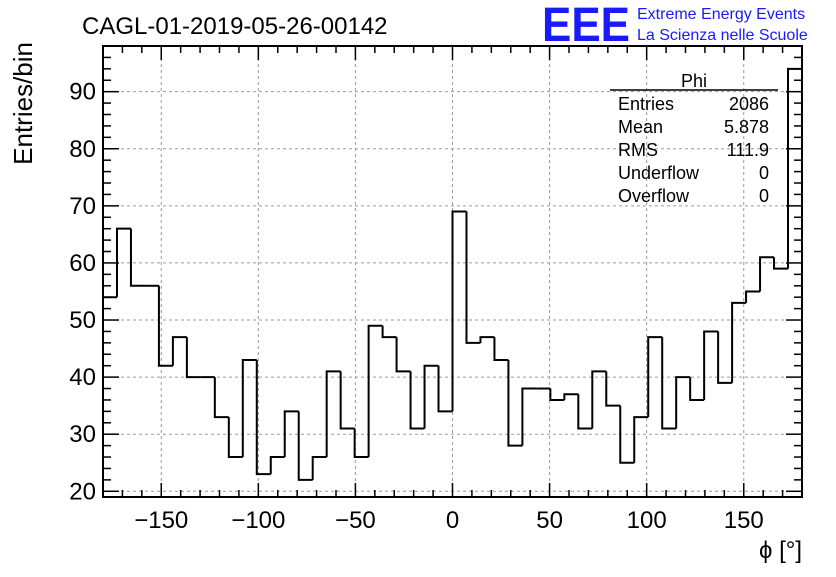 Image resolution: width=836 pixels, height=577 pixels. Describe the element at coordinates (764, 173) in the screenshot. I see `stats-value-underflow: 0` at that location.